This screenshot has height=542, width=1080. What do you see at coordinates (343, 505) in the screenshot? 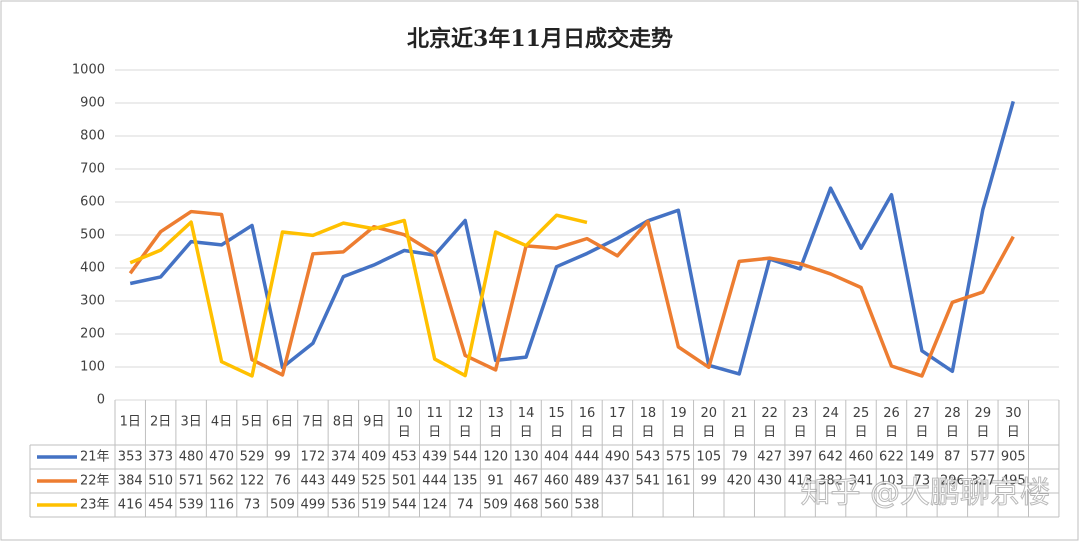
I see `table-value: 536` at bounding box center [343, 505].